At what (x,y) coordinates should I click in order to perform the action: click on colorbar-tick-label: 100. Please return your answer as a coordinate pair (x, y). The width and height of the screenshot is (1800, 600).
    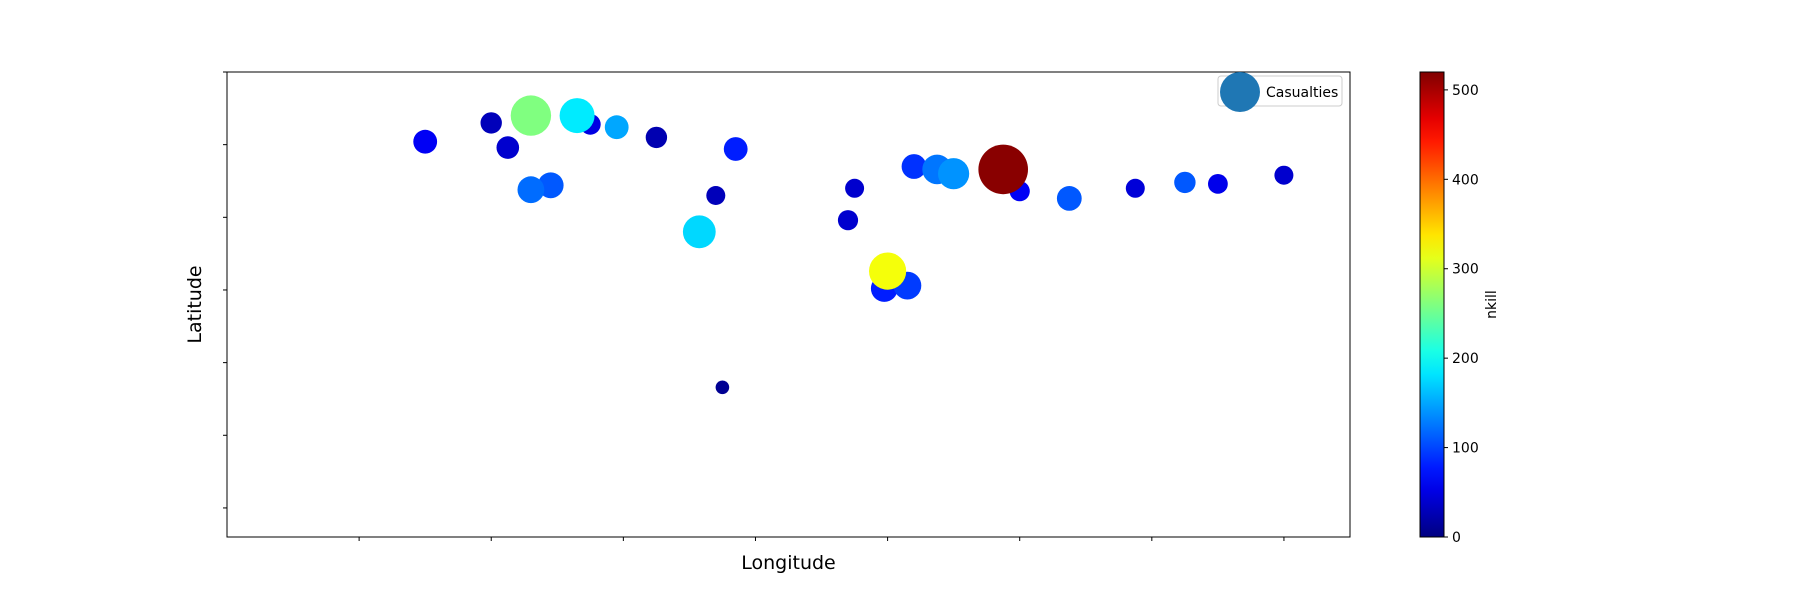
    Looking at the image, I should click on (1465, 449).